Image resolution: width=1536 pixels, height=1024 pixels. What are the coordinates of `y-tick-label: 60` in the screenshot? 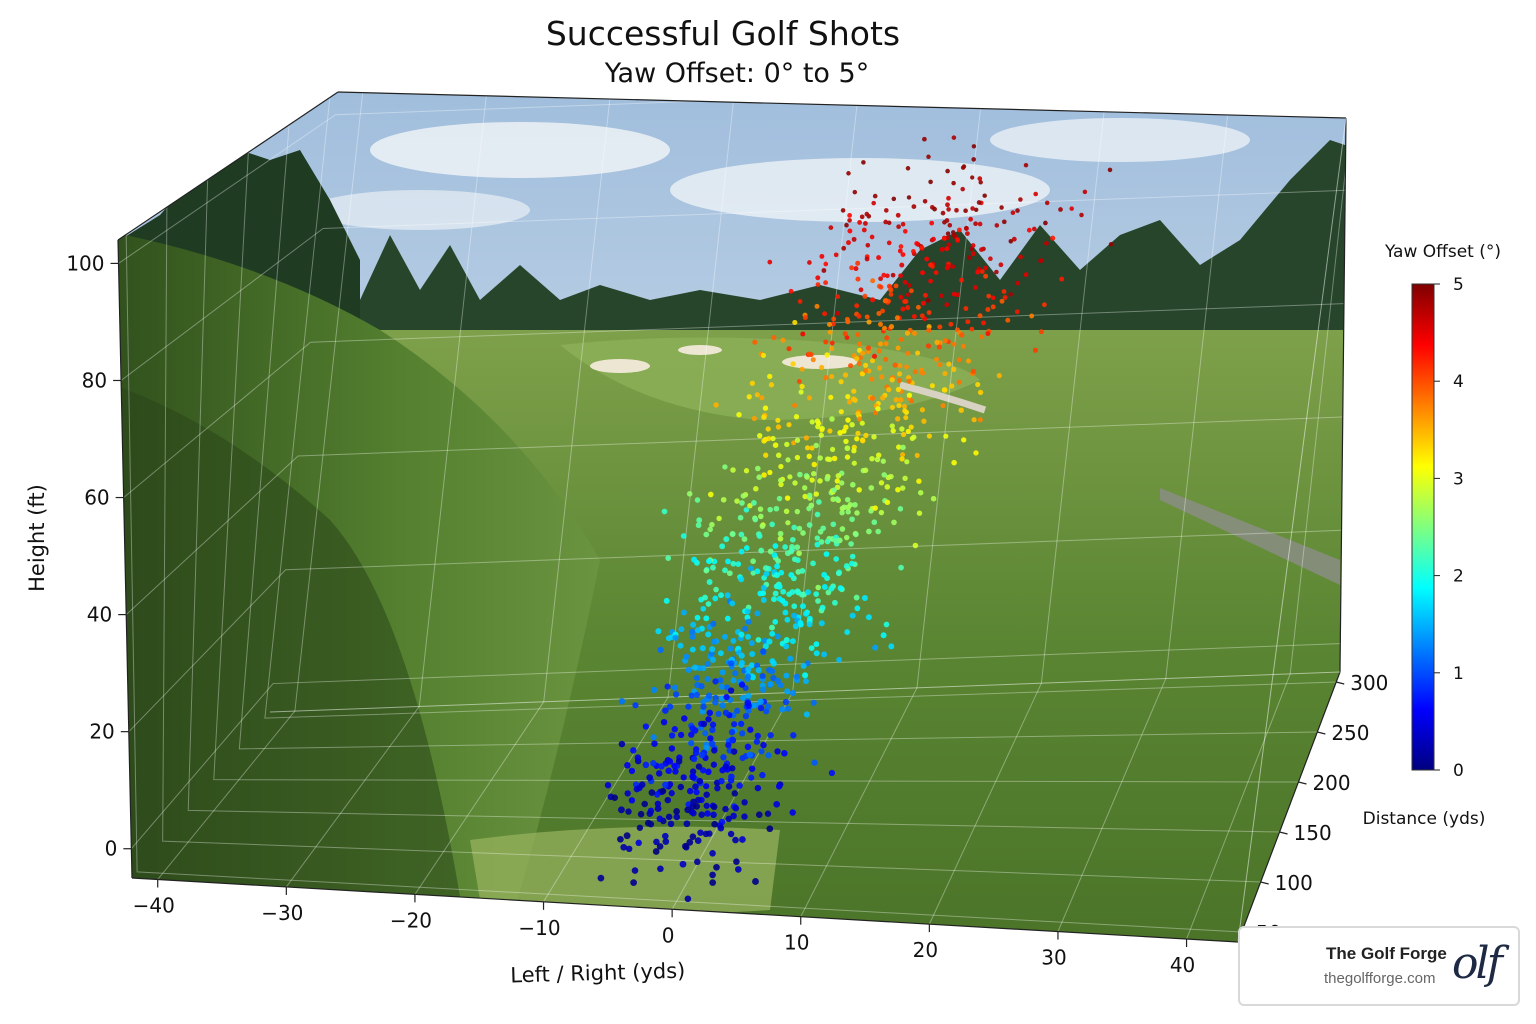 It's located at (96, 498).